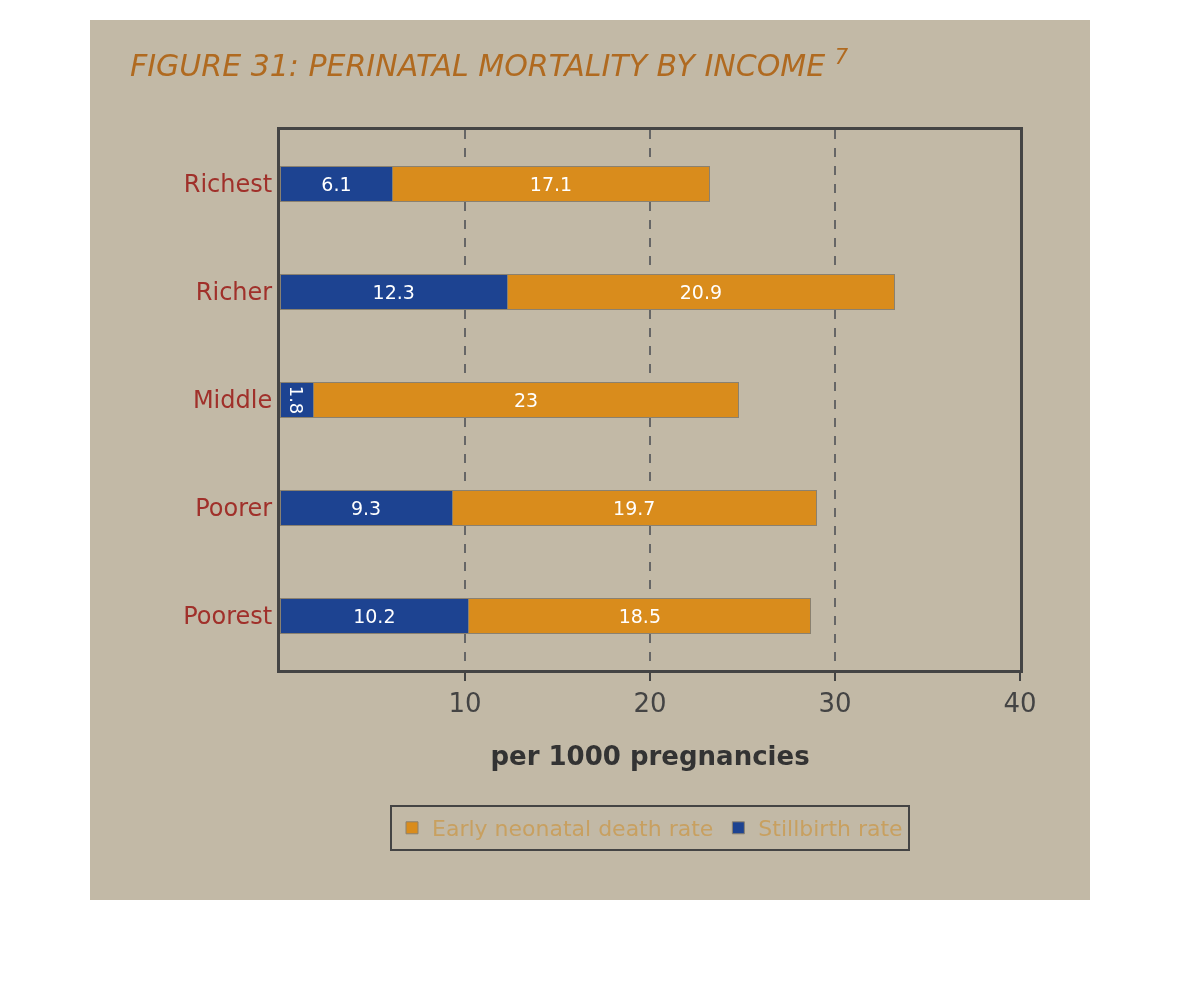 This screenshot has width=1182, height=996. Describe the element at coordinates (650, 755) in the screenshot. I see `x-axis-title: per 1000 pregnancies` at that location.